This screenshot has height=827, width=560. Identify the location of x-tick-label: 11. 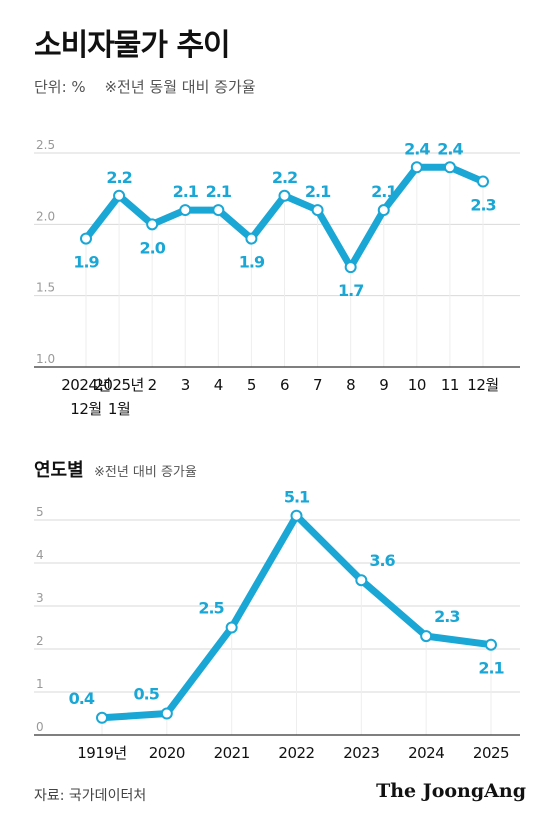
(450, 385).